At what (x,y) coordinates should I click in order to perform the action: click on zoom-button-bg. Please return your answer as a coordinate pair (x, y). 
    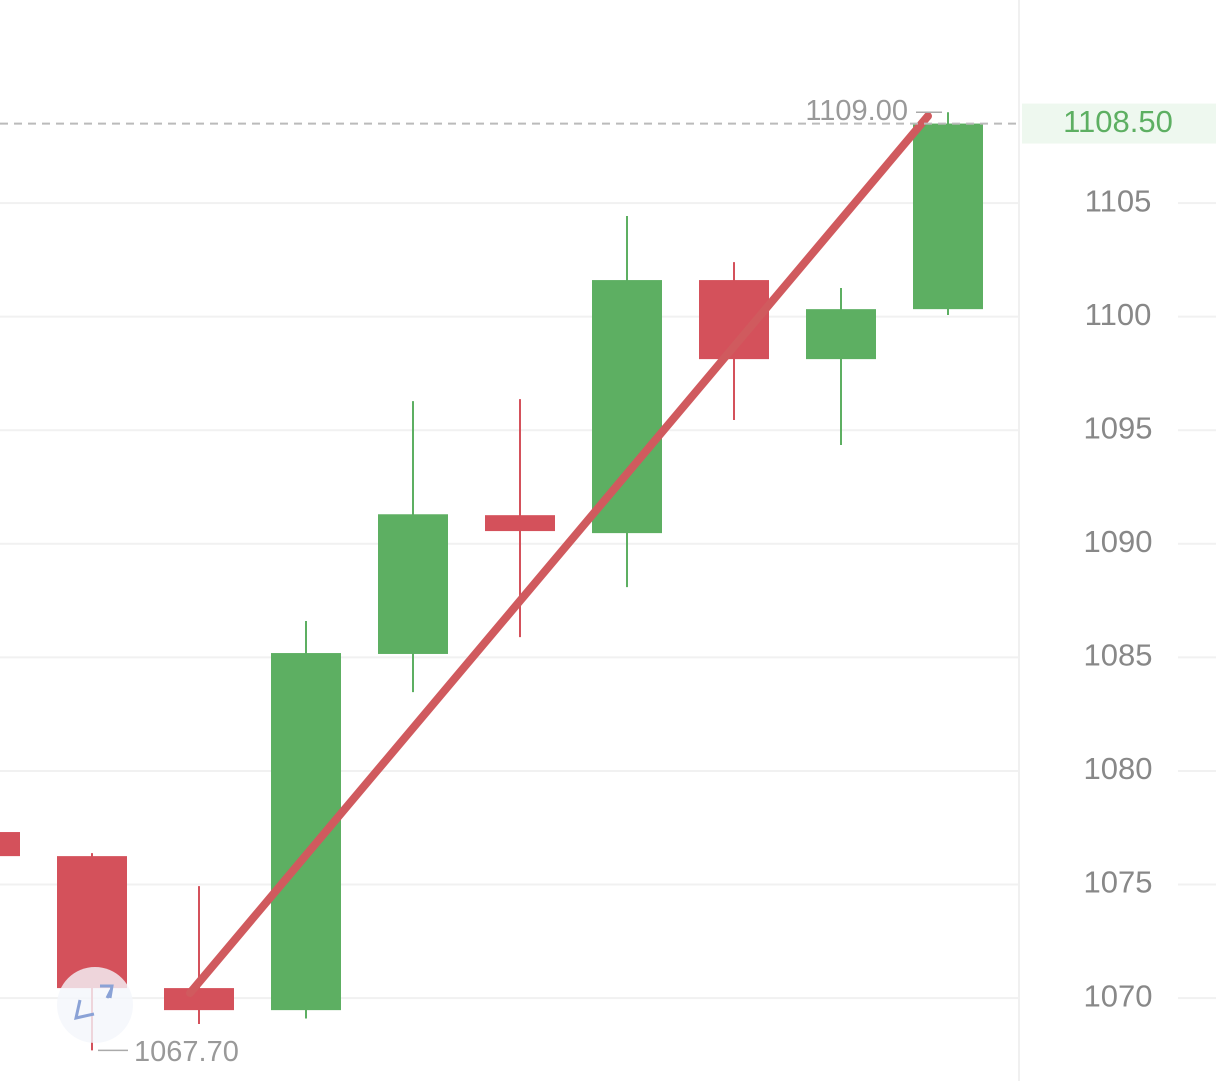
    Looking at the image, I should click on (95, 1005).